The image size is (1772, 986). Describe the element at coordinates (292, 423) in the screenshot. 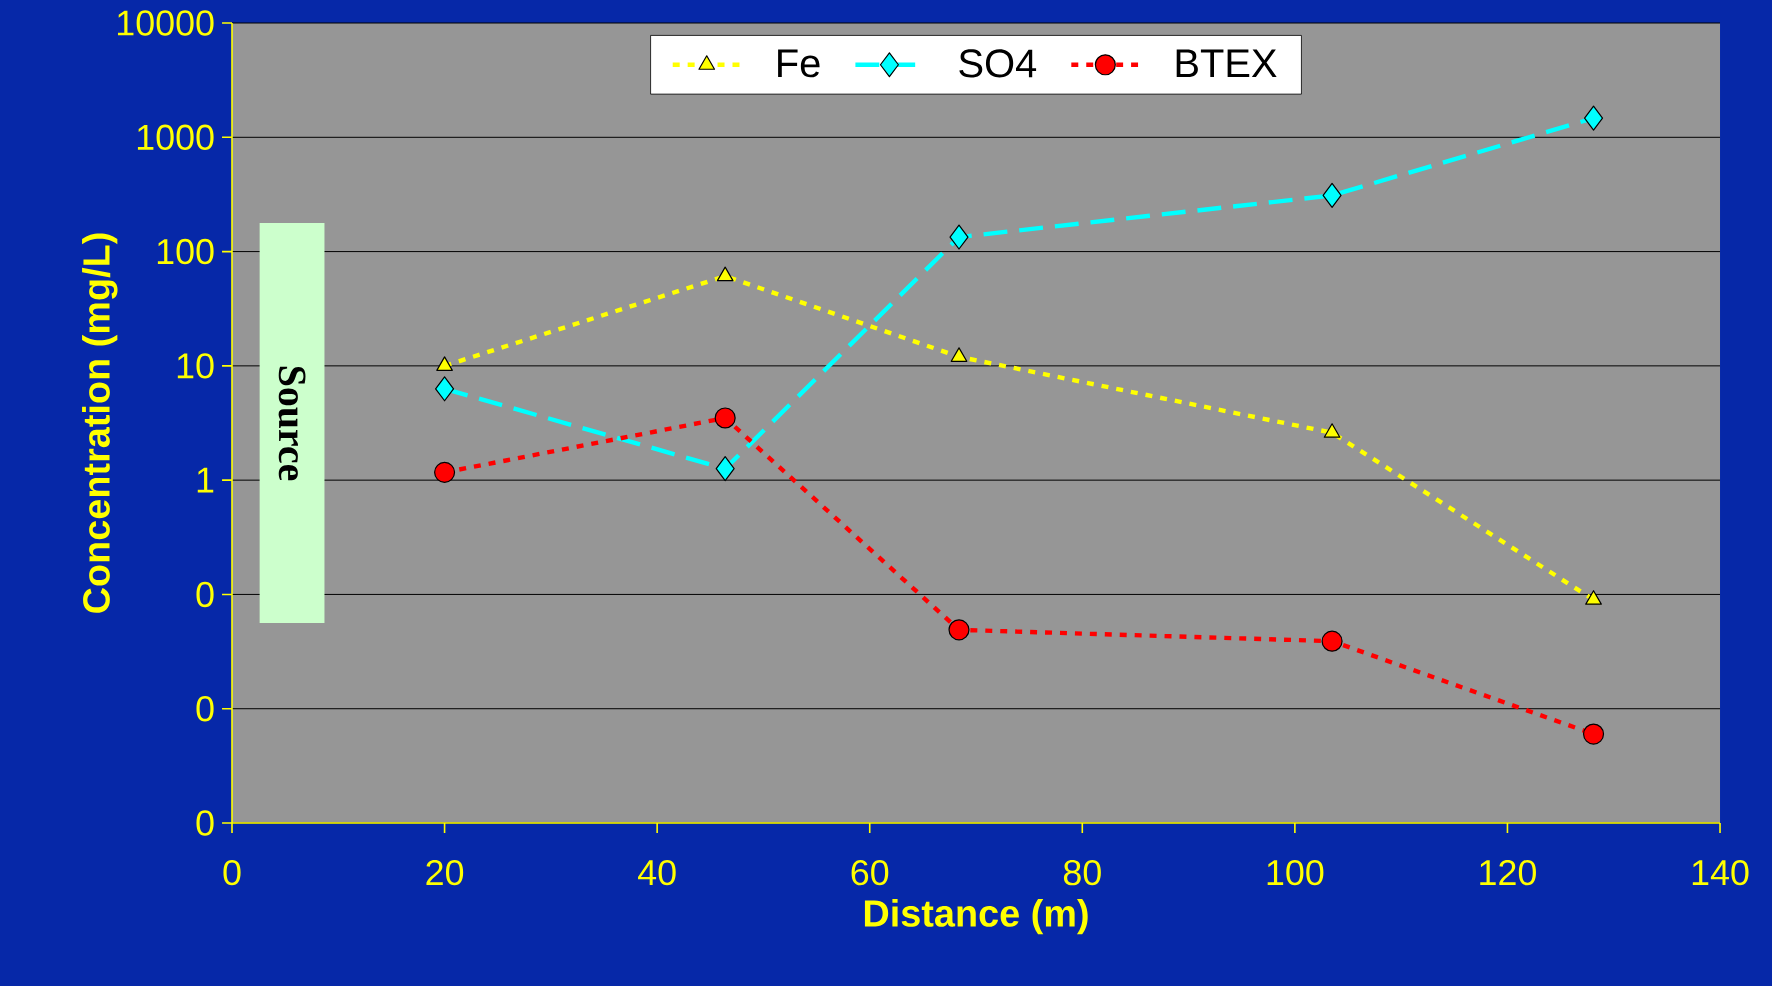

I see `band-label: Source` at that location.